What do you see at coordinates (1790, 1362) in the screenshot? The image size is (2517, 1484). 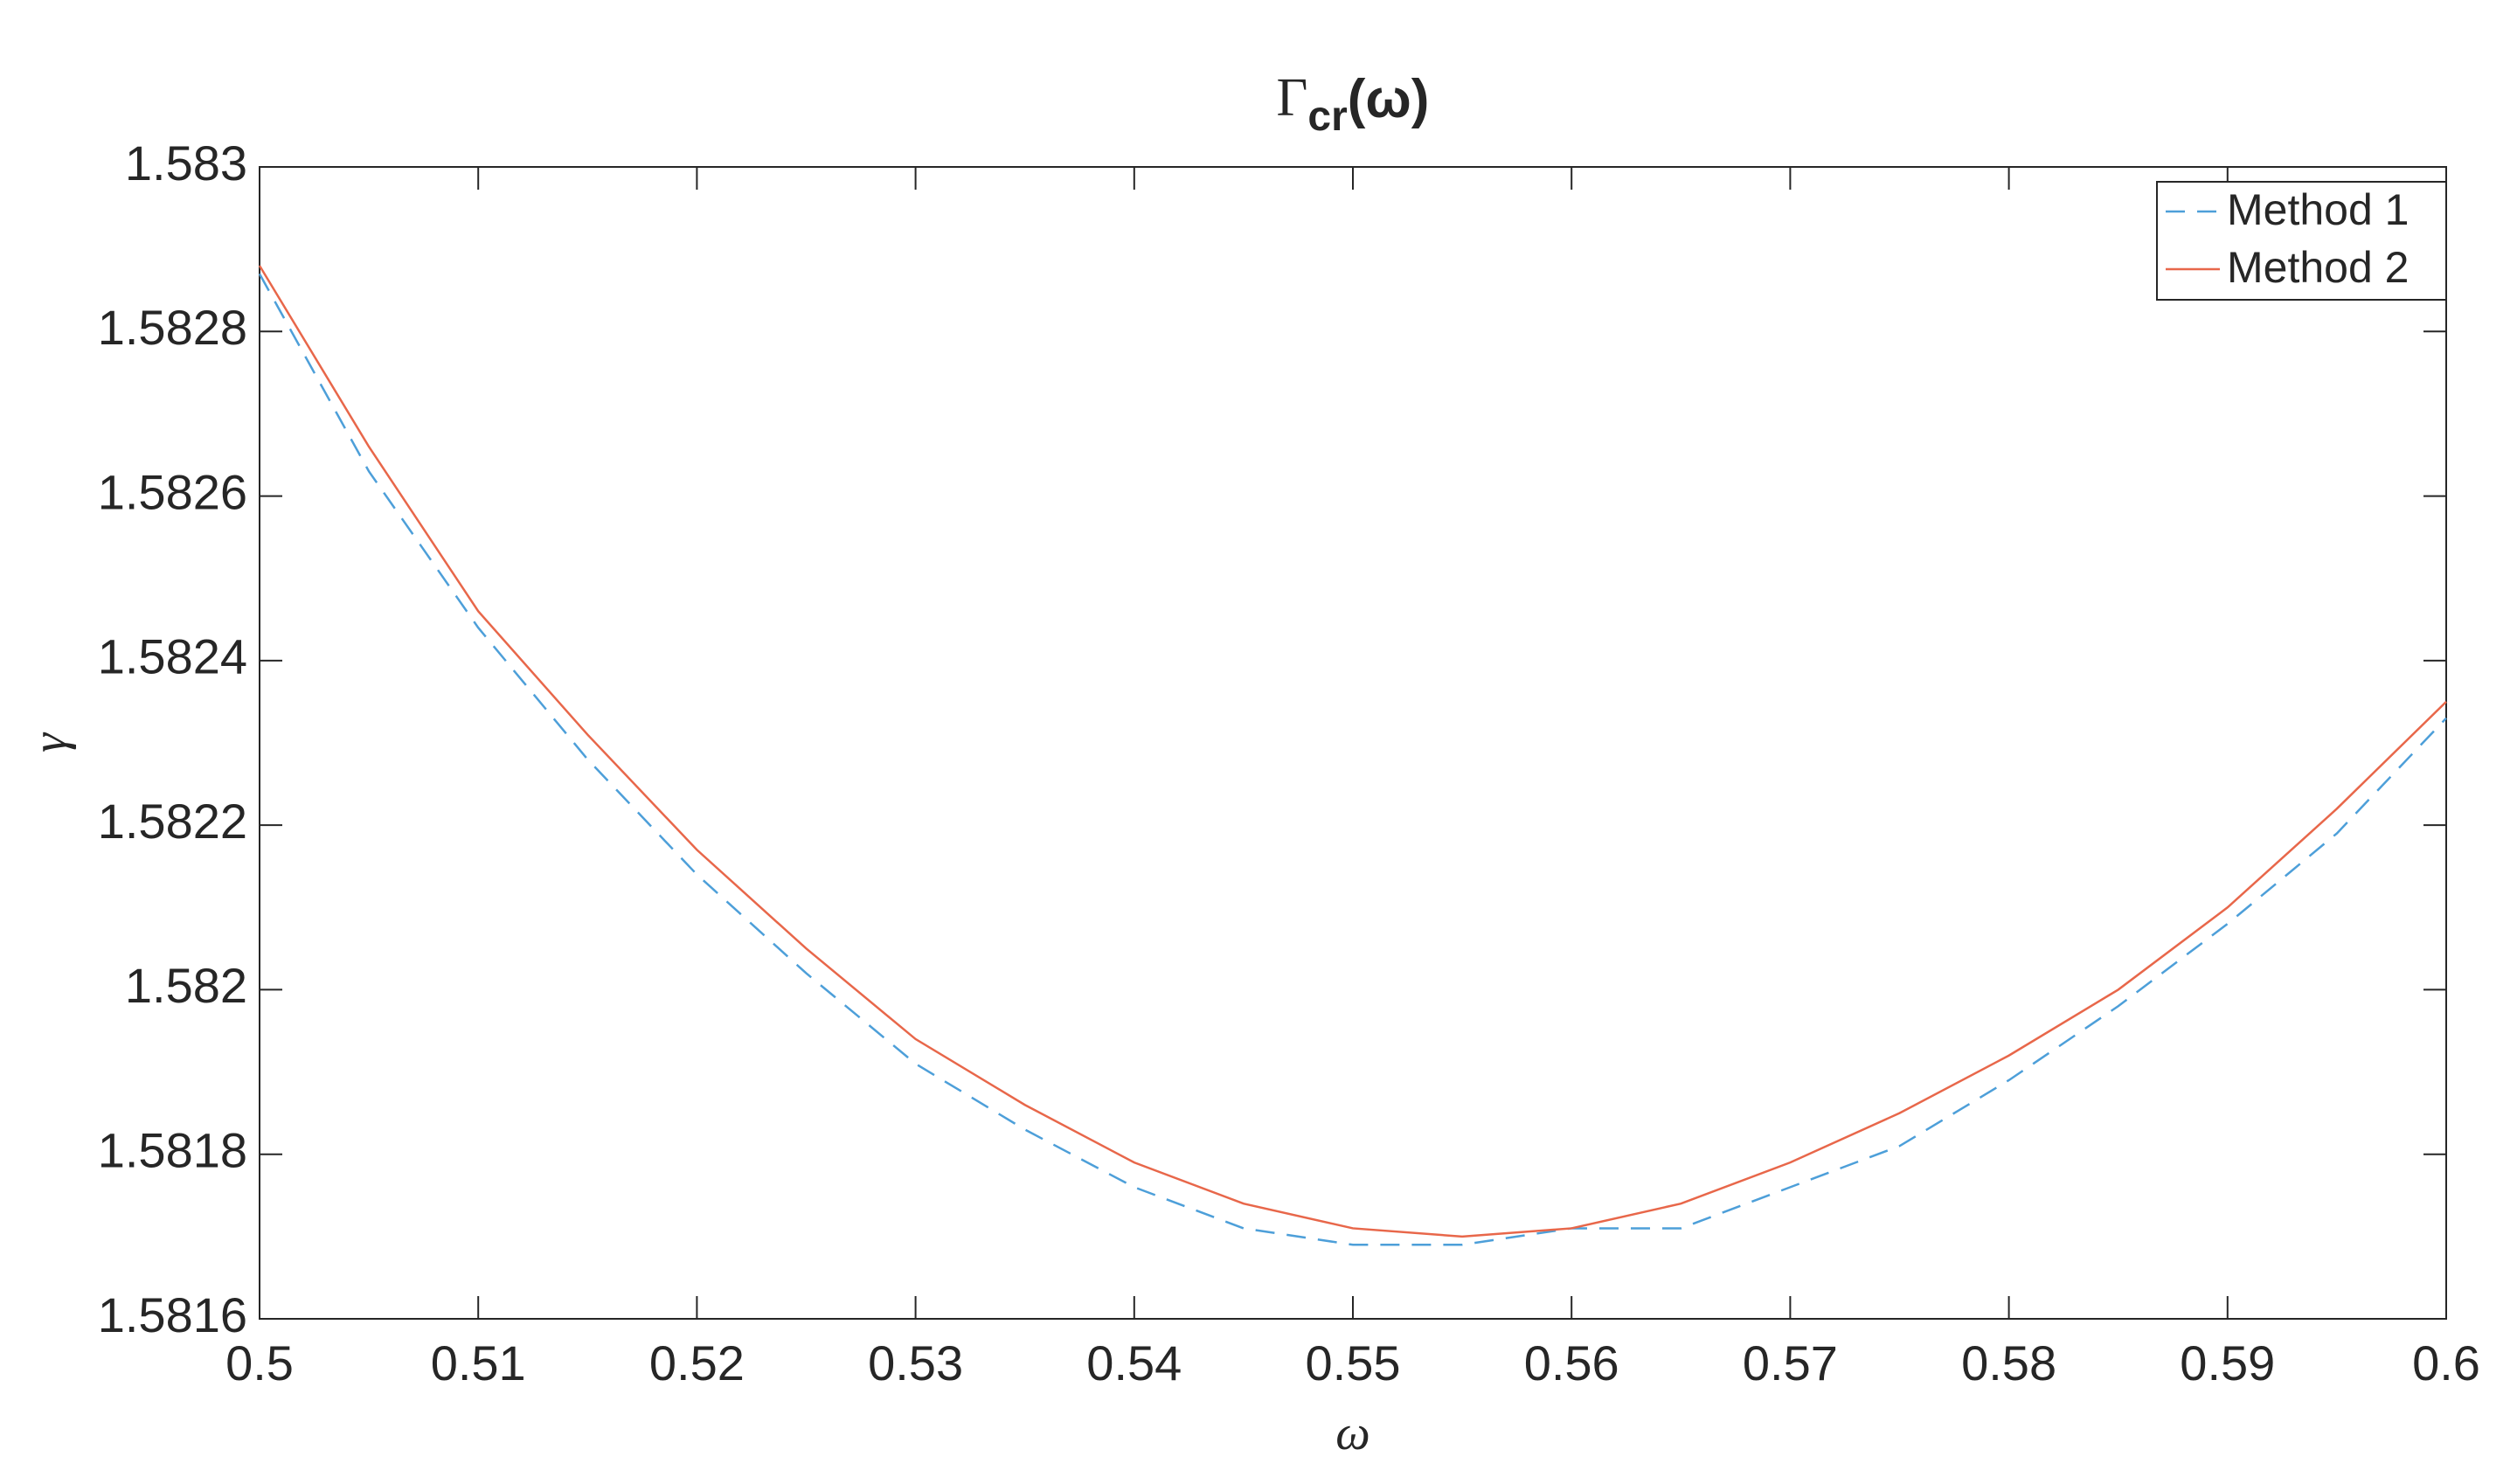 I see `x-tick-label: 0.57` at bounding box center [1790, 1362].